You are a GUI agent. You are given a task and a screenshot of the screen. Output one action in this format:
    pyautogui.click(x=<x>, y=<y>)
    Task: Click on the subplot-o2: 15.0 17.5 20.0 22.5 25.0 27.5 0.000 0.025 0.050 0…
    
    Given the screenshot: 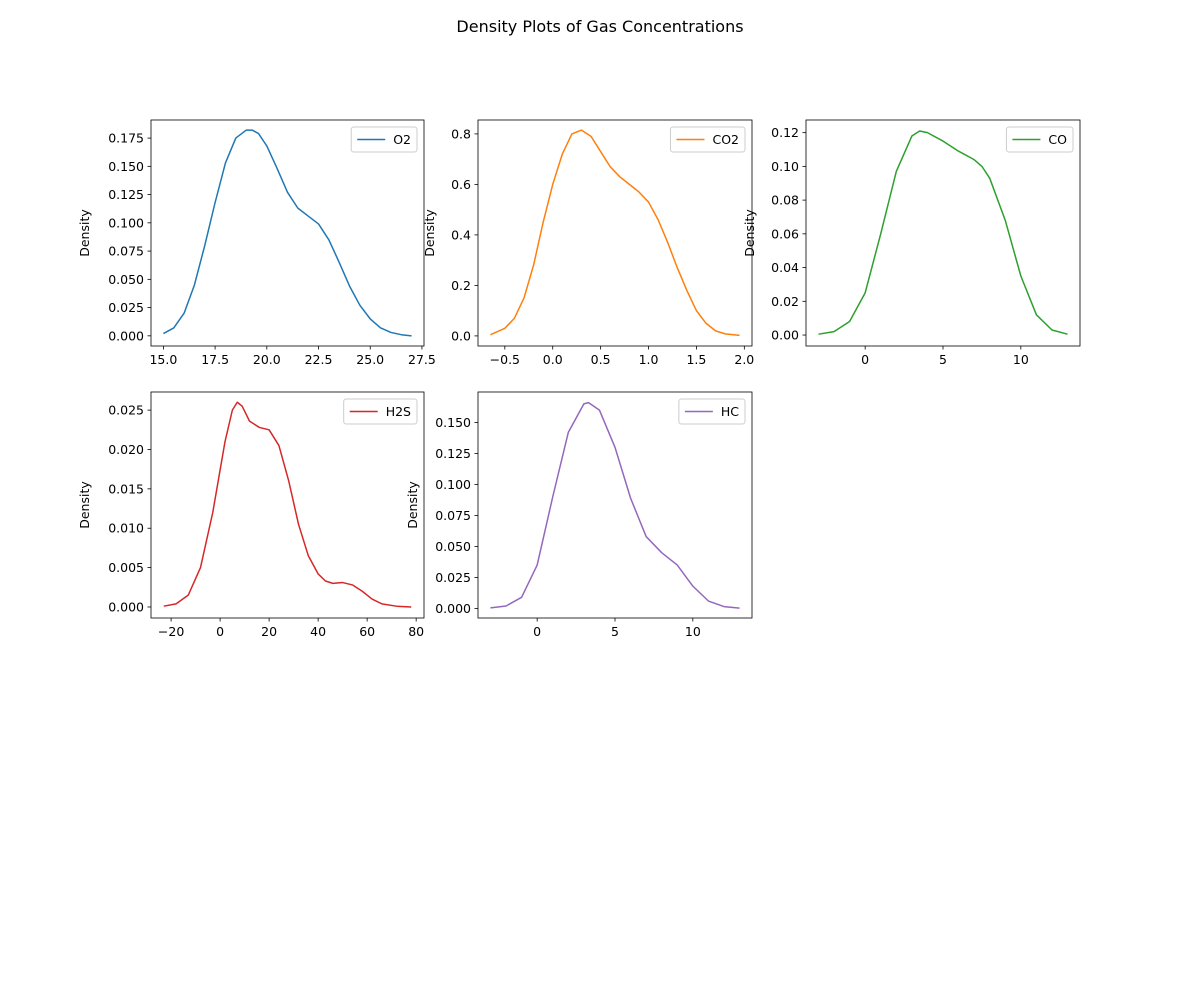 What is the action you would take?
    pyautogui.click(x=256, y=243)
    